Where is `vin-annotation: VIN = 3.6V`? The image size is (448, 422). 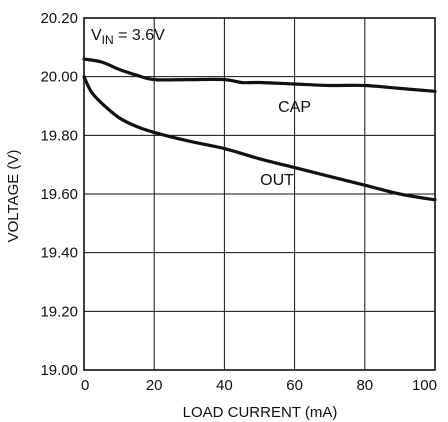
vin-annotation: VIN = 3.6V is located at coordinates (128, 37).